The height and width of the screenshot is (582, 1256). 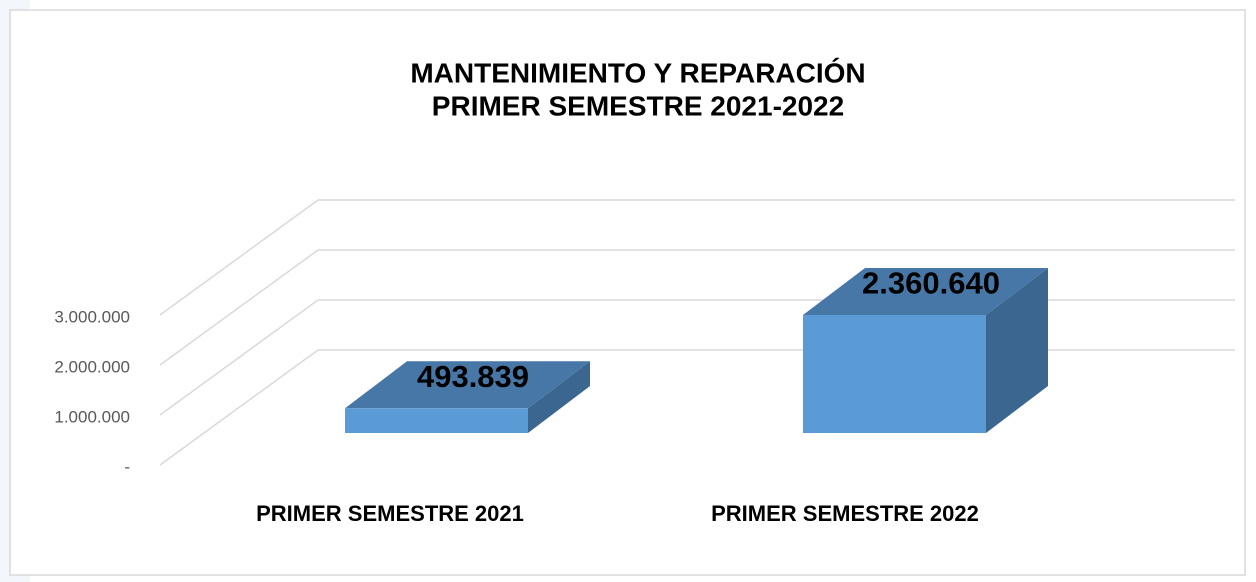 What do you see at coordinates (127, 466) in the screenshot?
I see `y-tick-label: -` at bounding box center [127, 466].